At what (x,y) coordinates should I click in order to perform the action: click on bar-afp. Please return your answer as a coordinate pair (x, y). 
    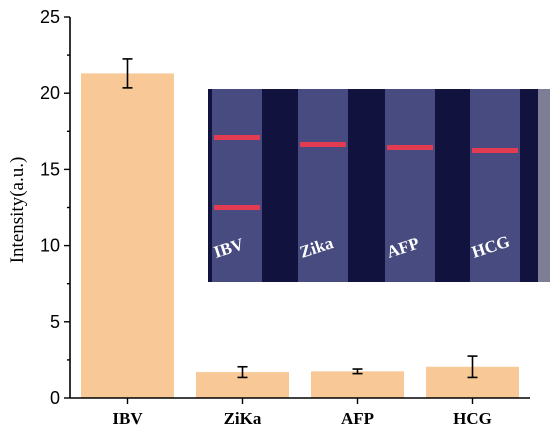
    Looking at the image, I should click on (357, 384).